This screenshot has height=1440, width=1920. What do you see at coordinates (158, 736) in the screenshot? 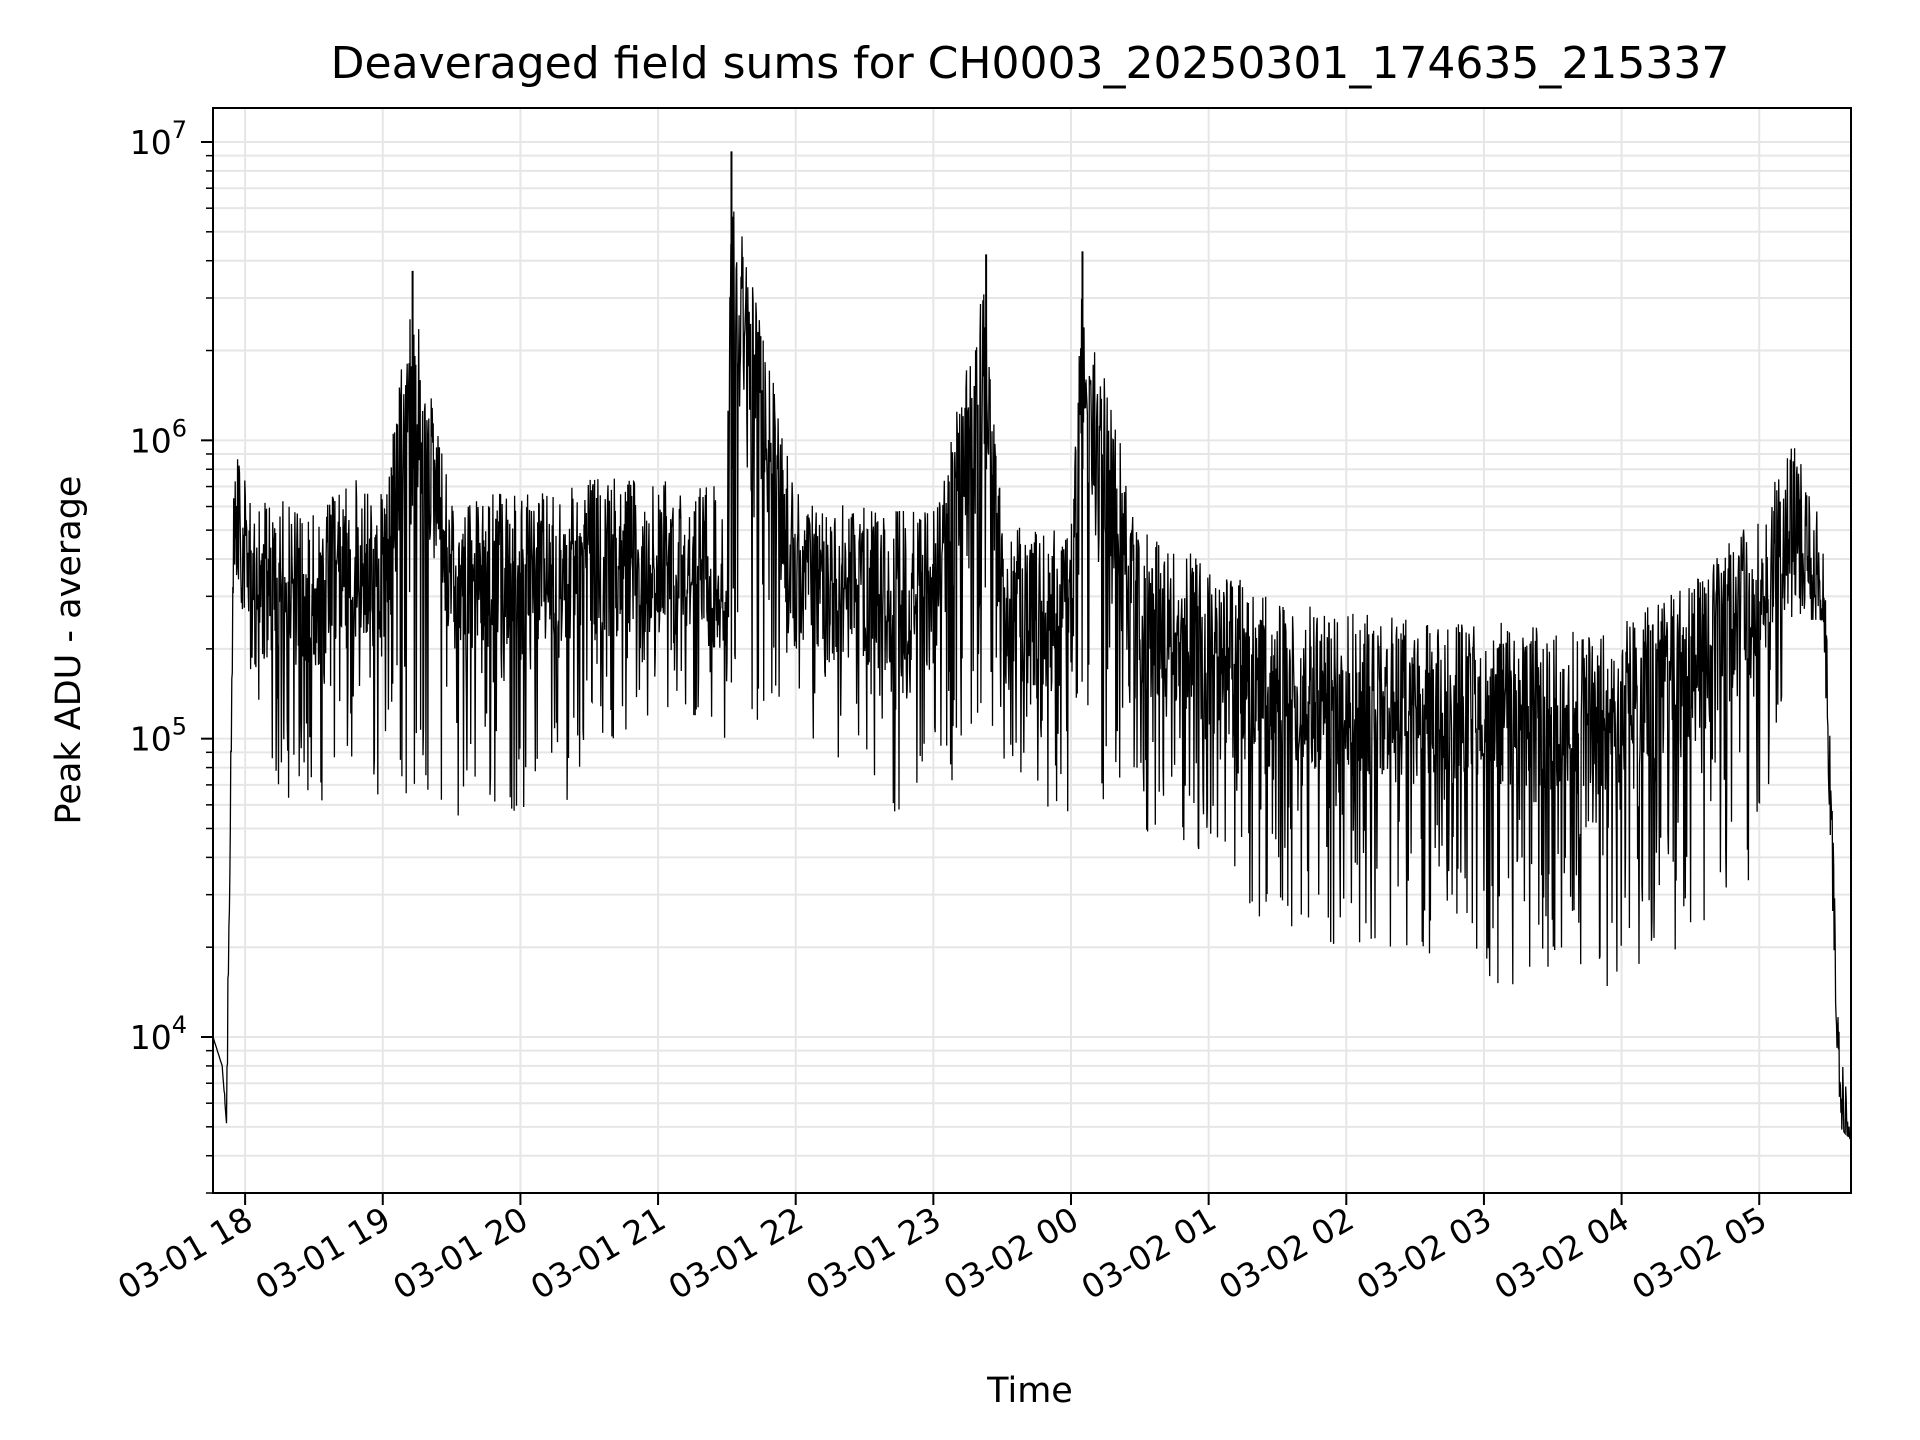
I see `y-tick-label: 10⁵` at bounding box center [158, 736].